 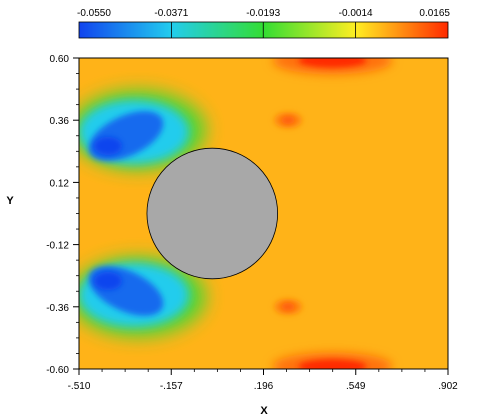 I want to click on colorbar: -0.0550 -0.0371 -0.0193 -0.0014 0.0165, so click(x=263, y=23).